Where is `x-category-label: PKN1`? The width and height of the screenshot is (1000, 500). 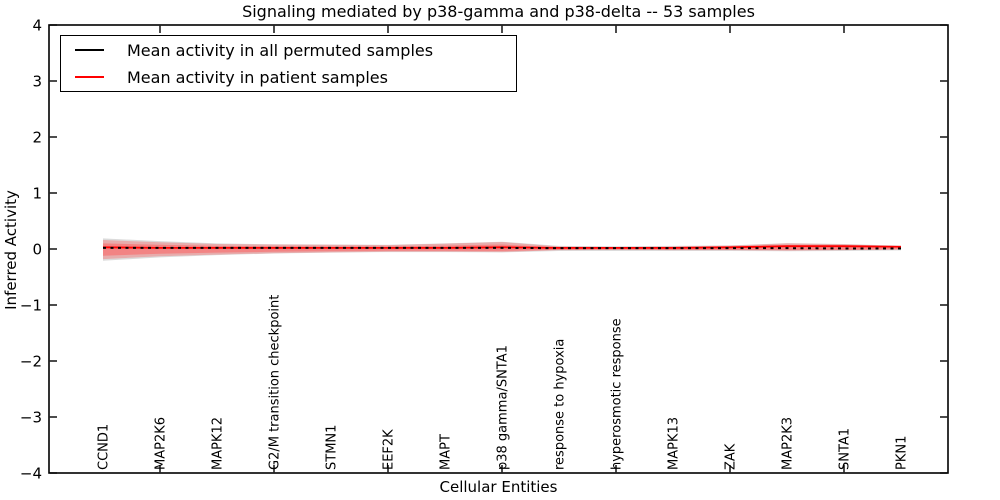 x-category-label: PKN1 is located at coordinates (902, 453).